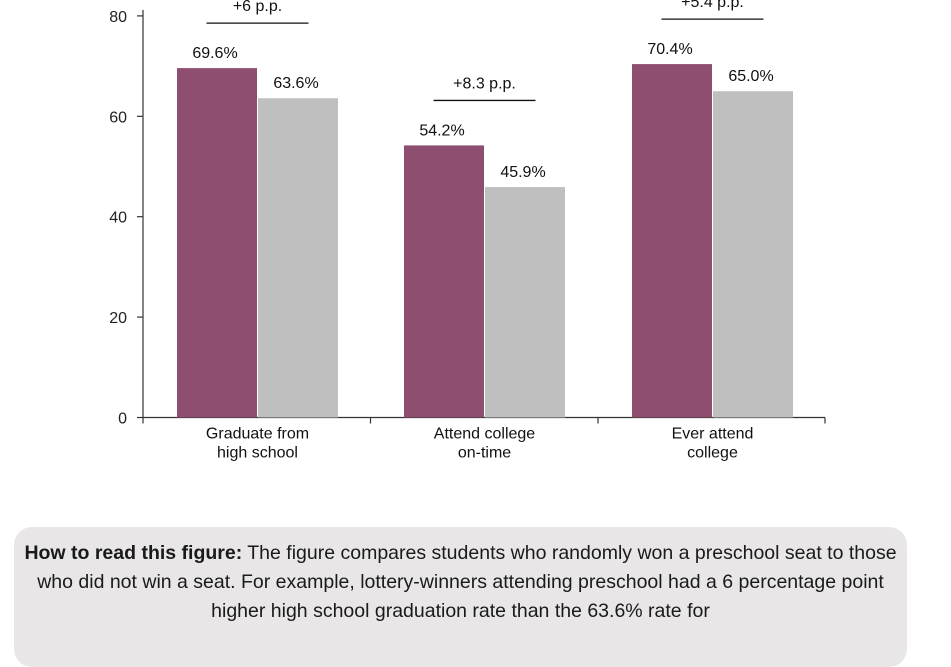 The image size is (951, 667). What do you see at coordinates (257, 453) in the screenshot?
I see `category-label-line: high school` at bounding box center [257, 453].